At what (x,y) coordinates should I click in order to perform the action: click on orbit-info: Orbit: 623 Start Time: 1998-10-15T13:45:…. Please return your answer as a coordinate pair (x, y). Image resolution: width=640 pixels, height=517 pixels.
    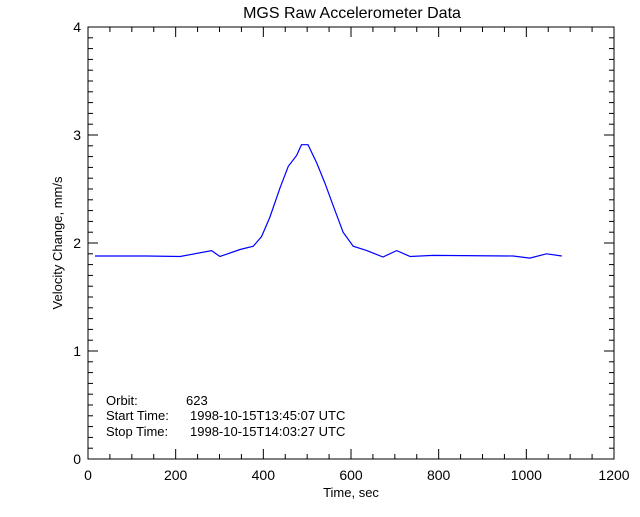
    Looking at the image, I should click on (225, 416).